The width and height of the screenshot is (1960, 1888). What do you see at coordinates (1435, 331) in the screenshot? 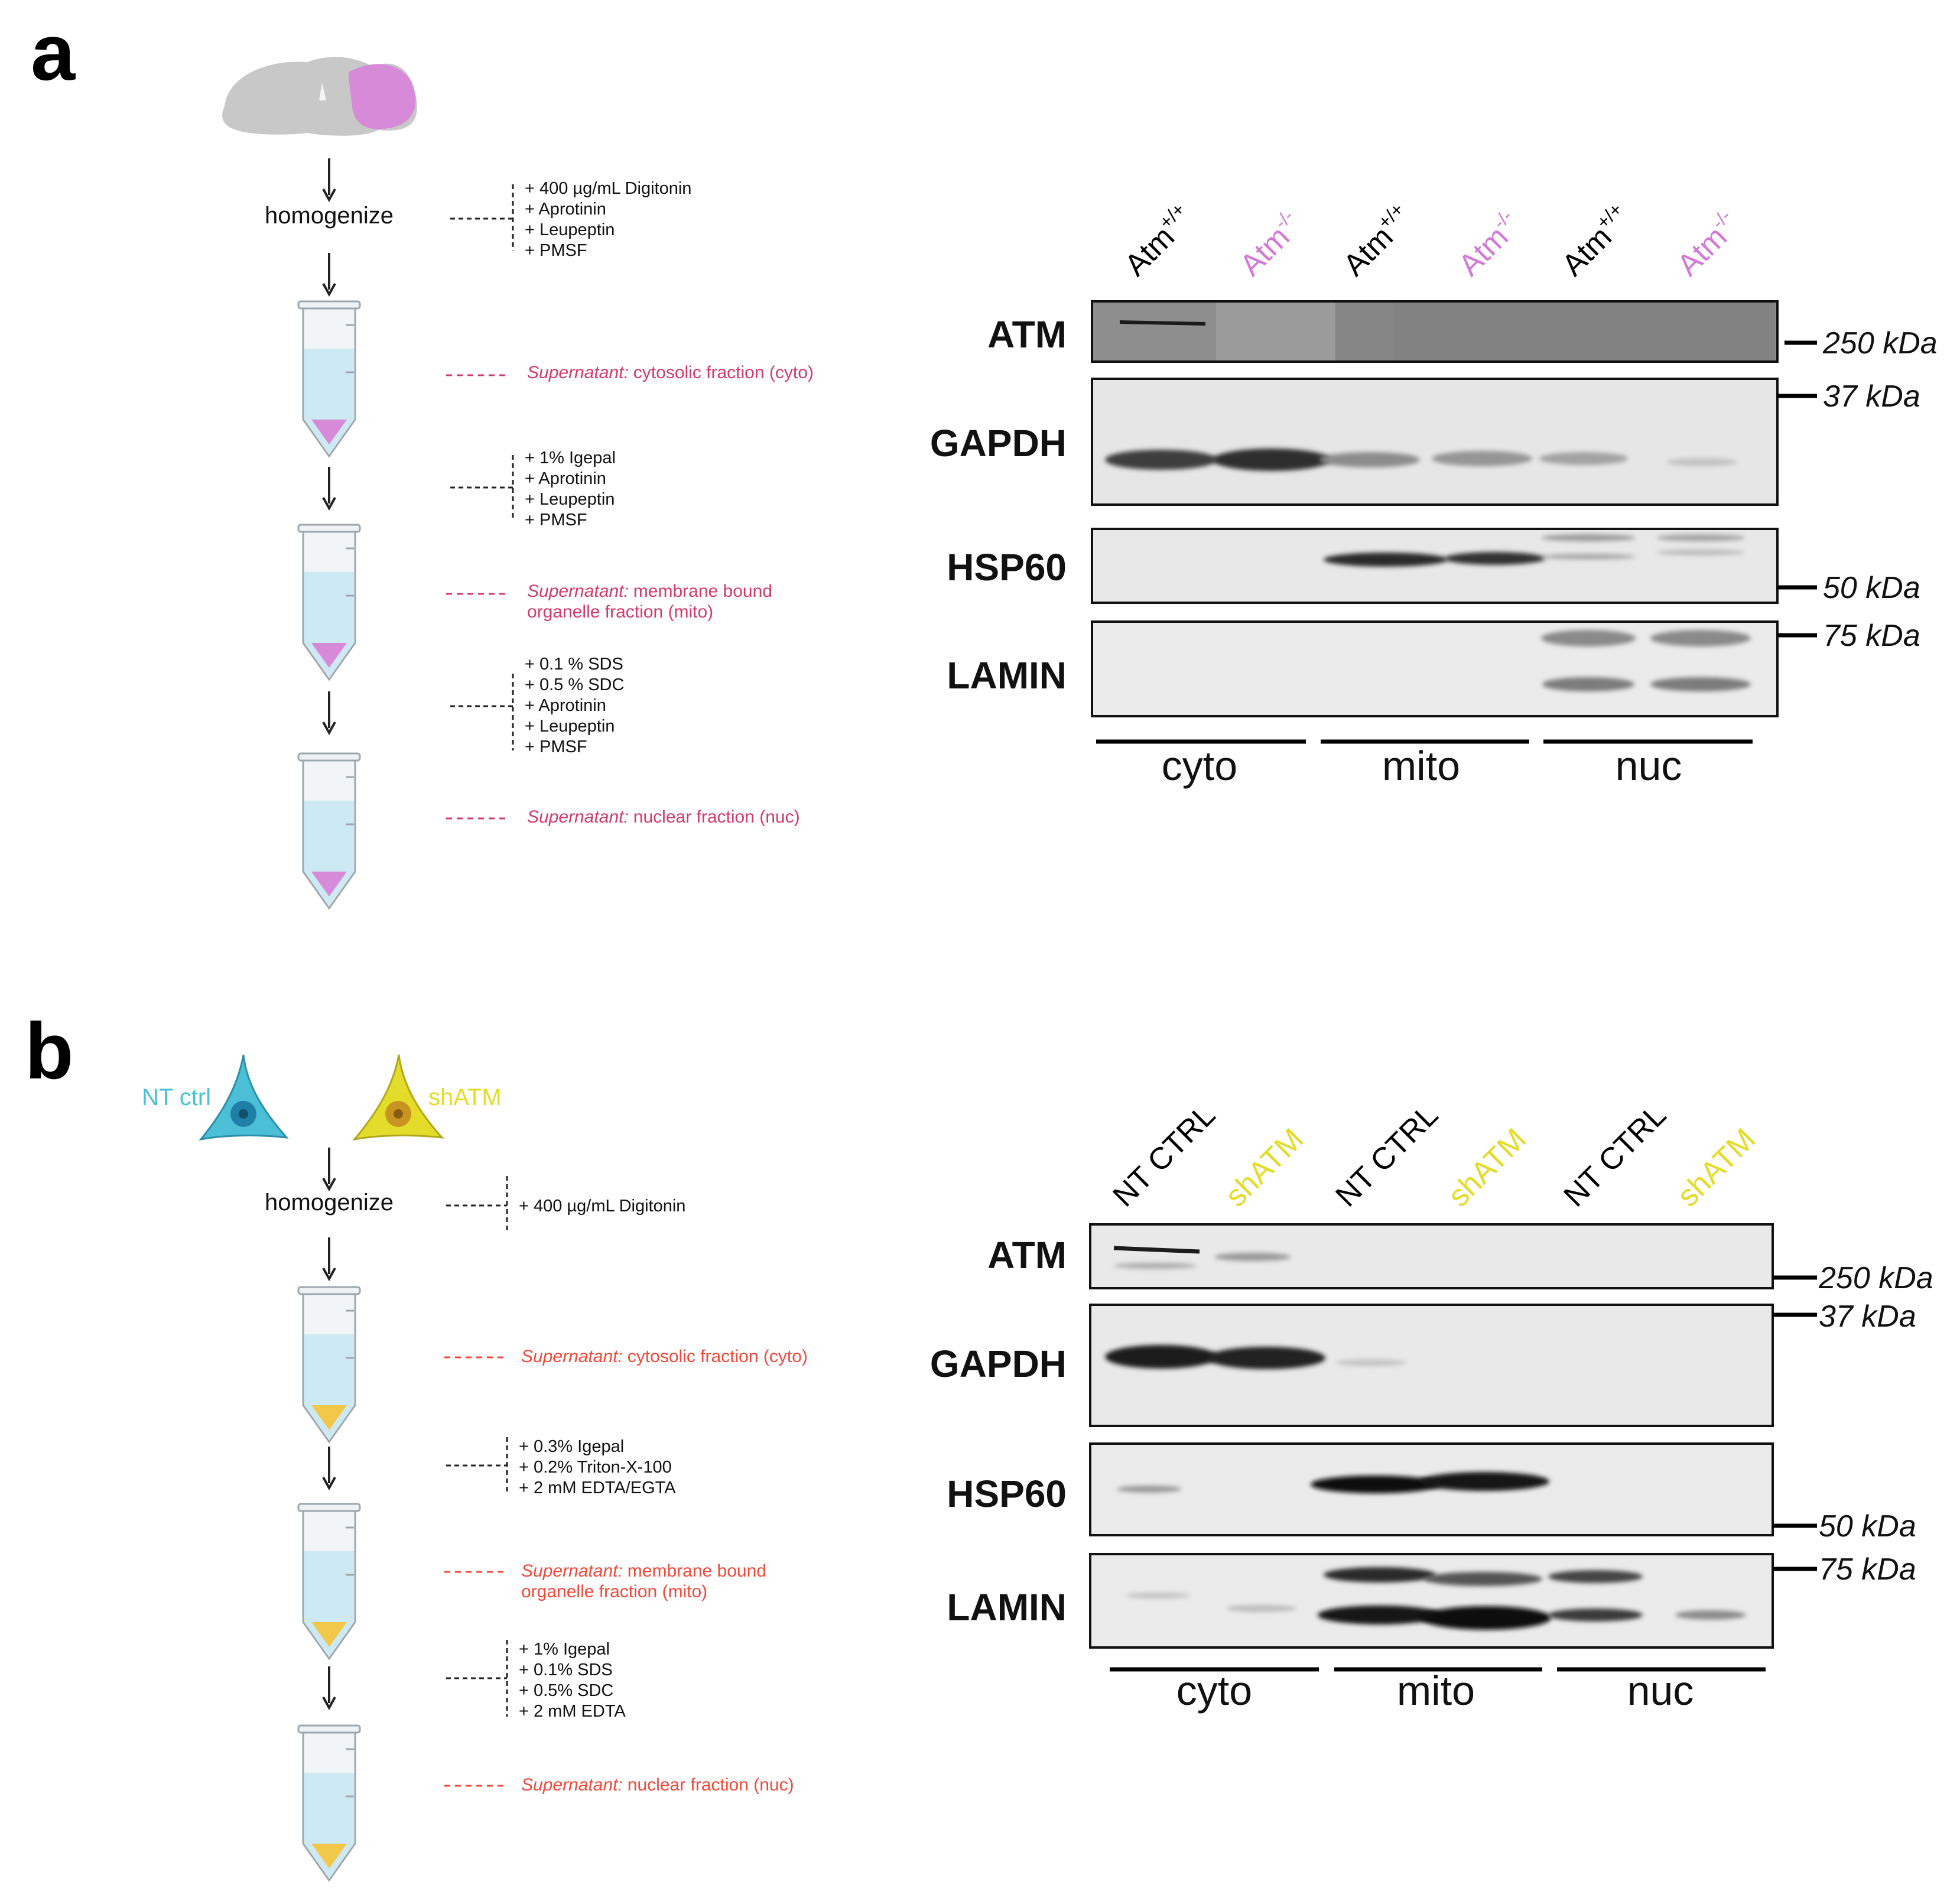
I see `blot-atm-a` at bounding box center [1435, 331].